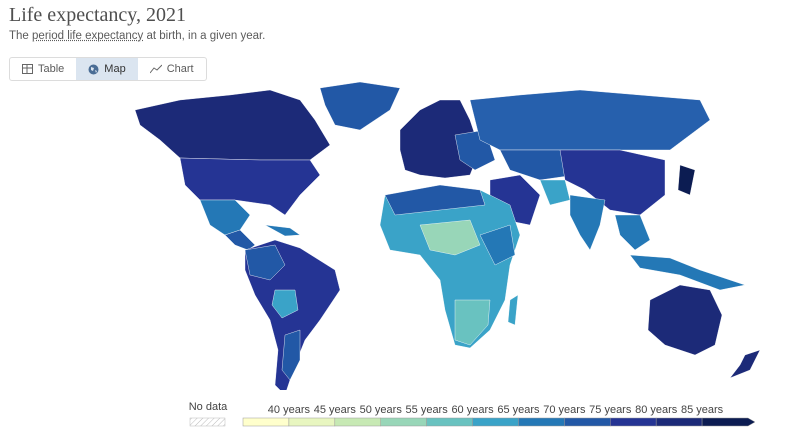 The height and width of the screenshot is (433, 800). I want to click on tab: Table, so click(43, 69).